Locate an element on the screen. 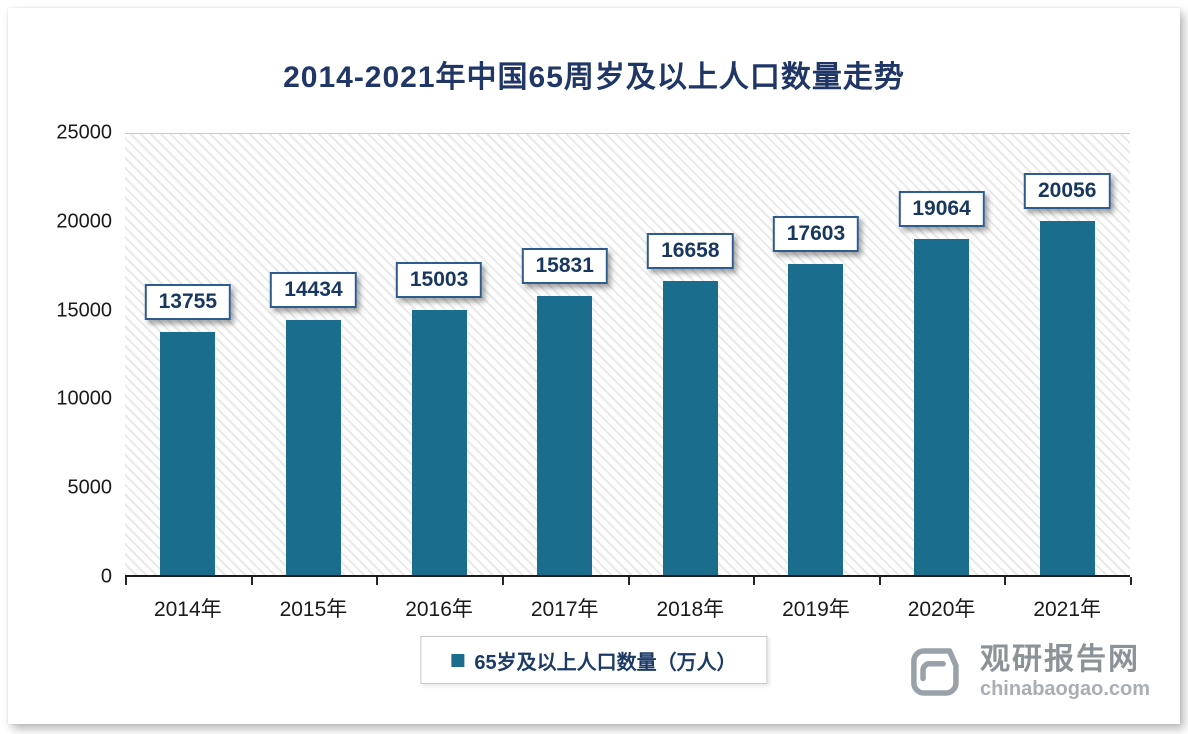 Image resolution: width=1188 pixels, height=734 pixels. bar-value-label: 19064 is located at coordinates (941, 208).